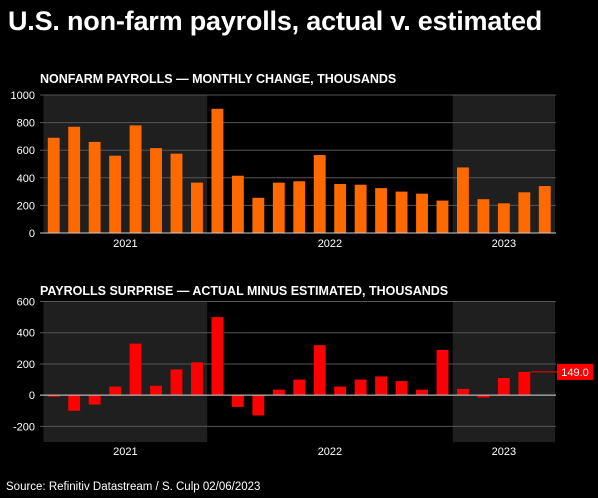 The height and width of the screenshot is (498, 598). What do you see at coordinates (125, 371) in the screenshot?
I see `surprise-year-band` at bounding box center [125, 371].